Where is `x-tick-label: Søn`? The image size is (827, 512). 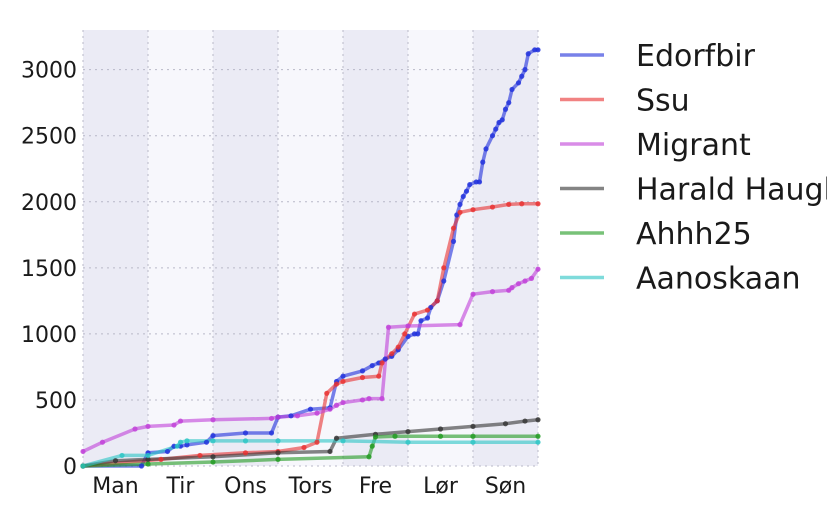 x-tick-label: Søn is located at coordinates (505, 486).